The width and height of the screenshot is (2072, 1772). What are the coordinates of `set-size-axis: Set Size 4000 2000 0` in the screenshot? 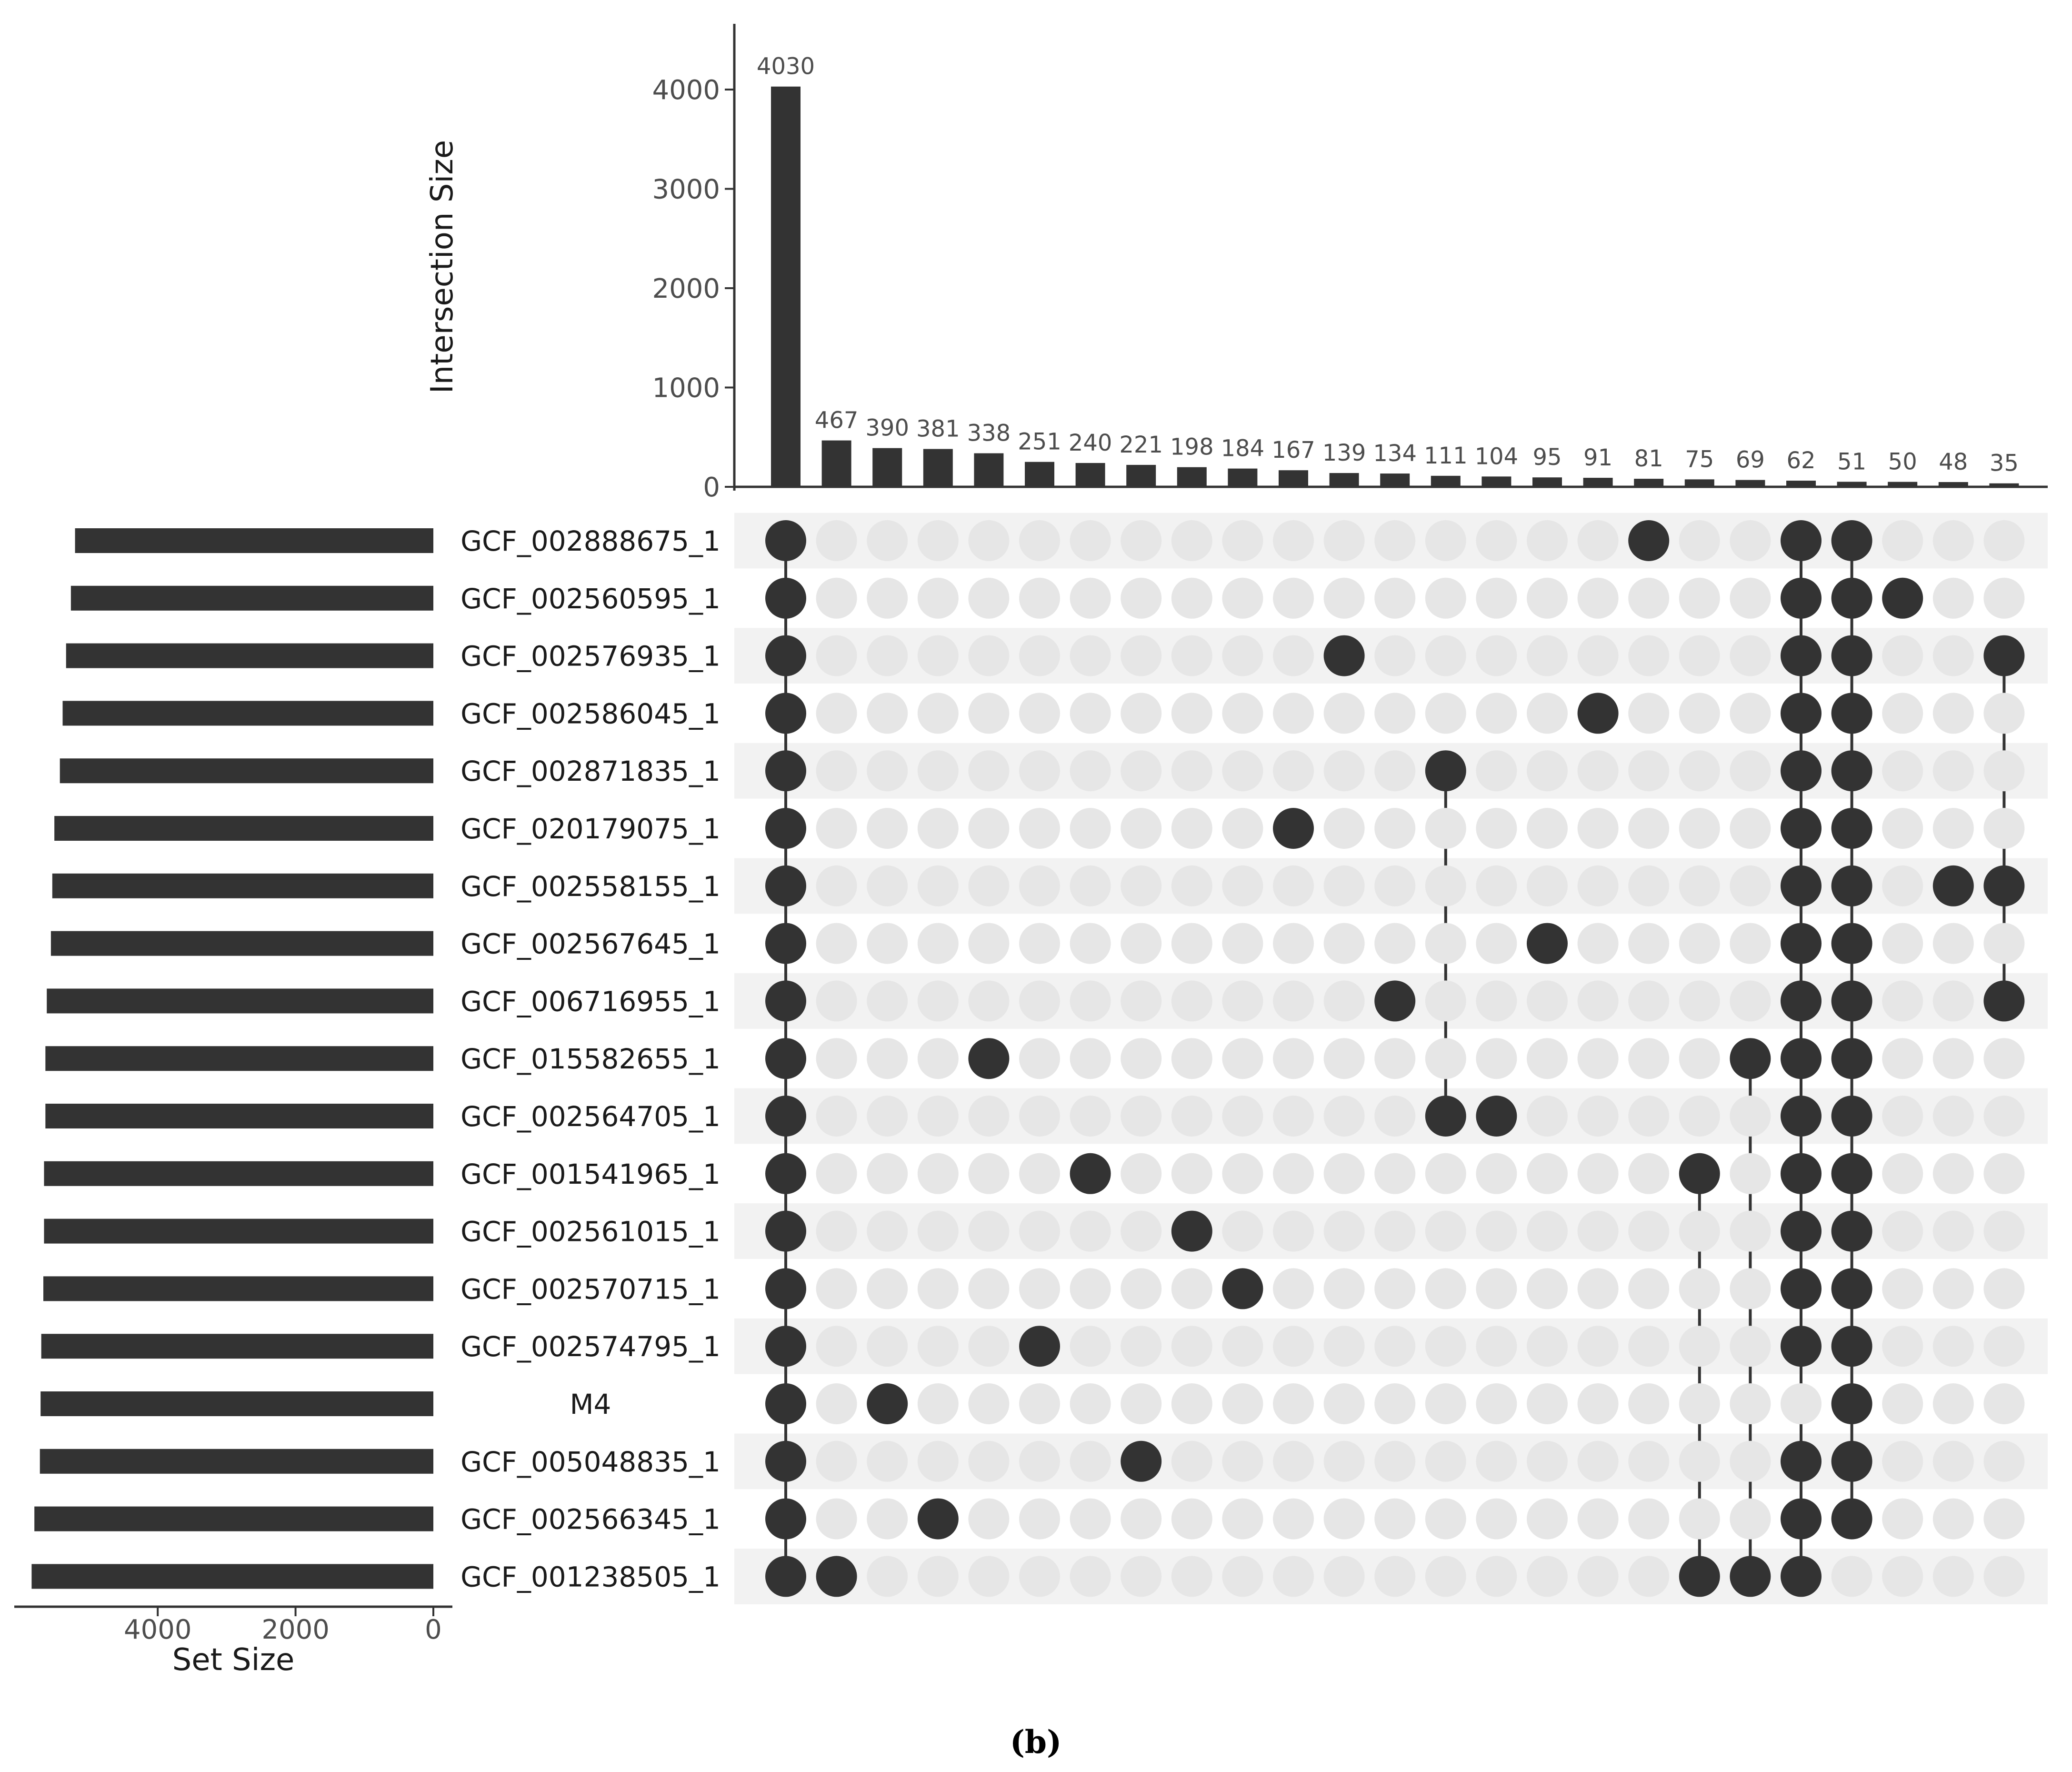 It's located at (233, 1641).